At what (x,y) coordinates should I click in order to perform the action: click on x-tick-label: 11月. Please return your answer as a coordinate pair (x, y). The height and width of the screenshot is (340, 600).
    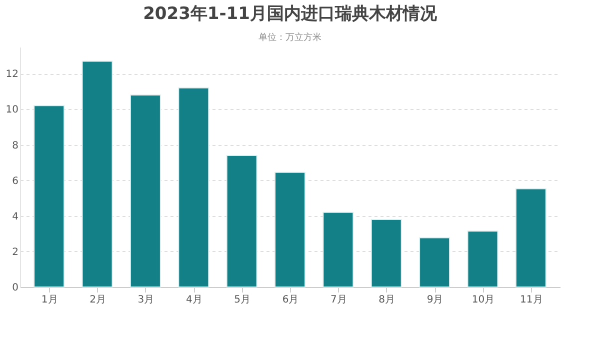
    Looking at the image, I should click on (531, 300).